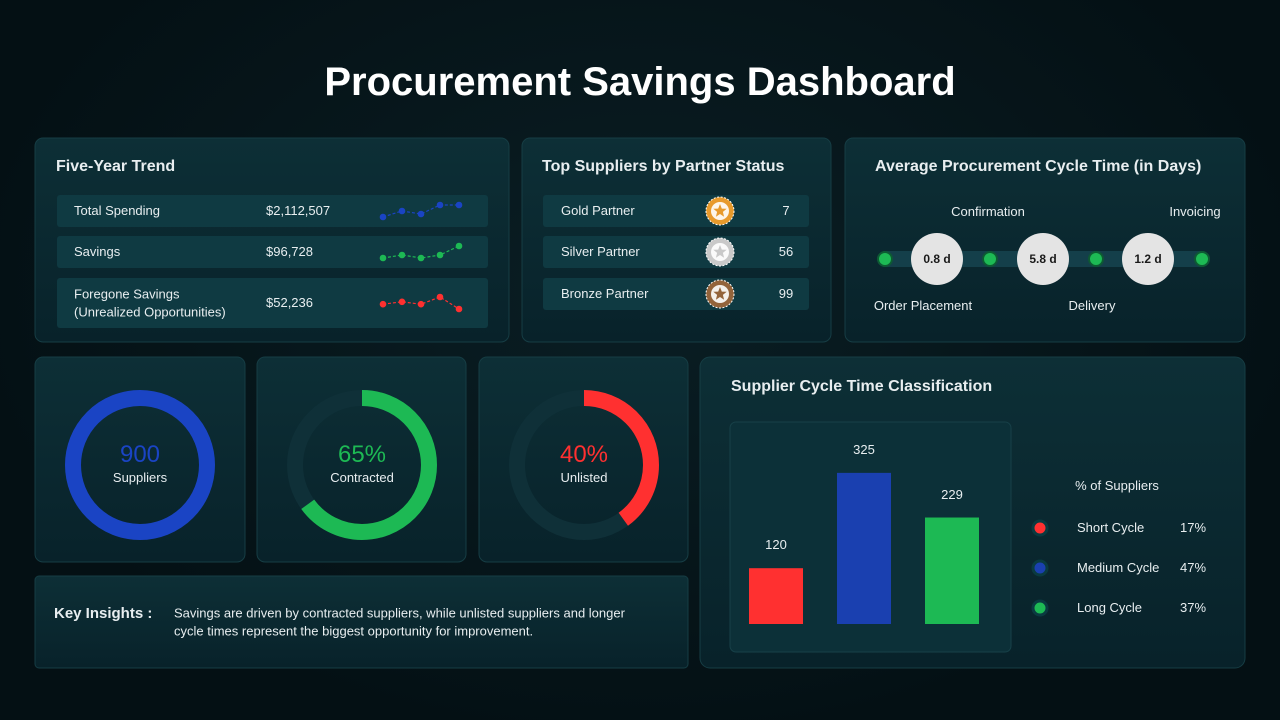  I want to click on legend-value: 37%, so click(1193, 608).